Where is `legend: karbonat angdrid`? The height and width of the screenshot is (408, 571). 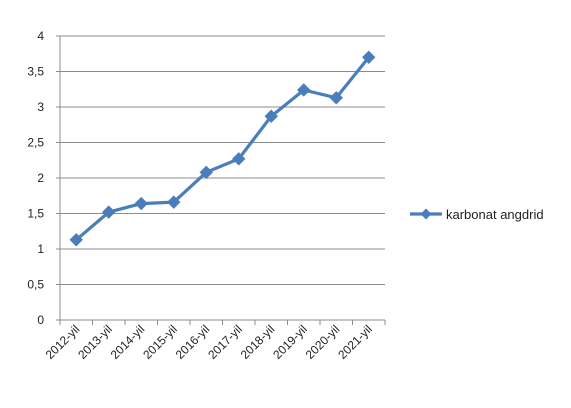 legend: karbonat angdrid is located at coordinates (477, 214).